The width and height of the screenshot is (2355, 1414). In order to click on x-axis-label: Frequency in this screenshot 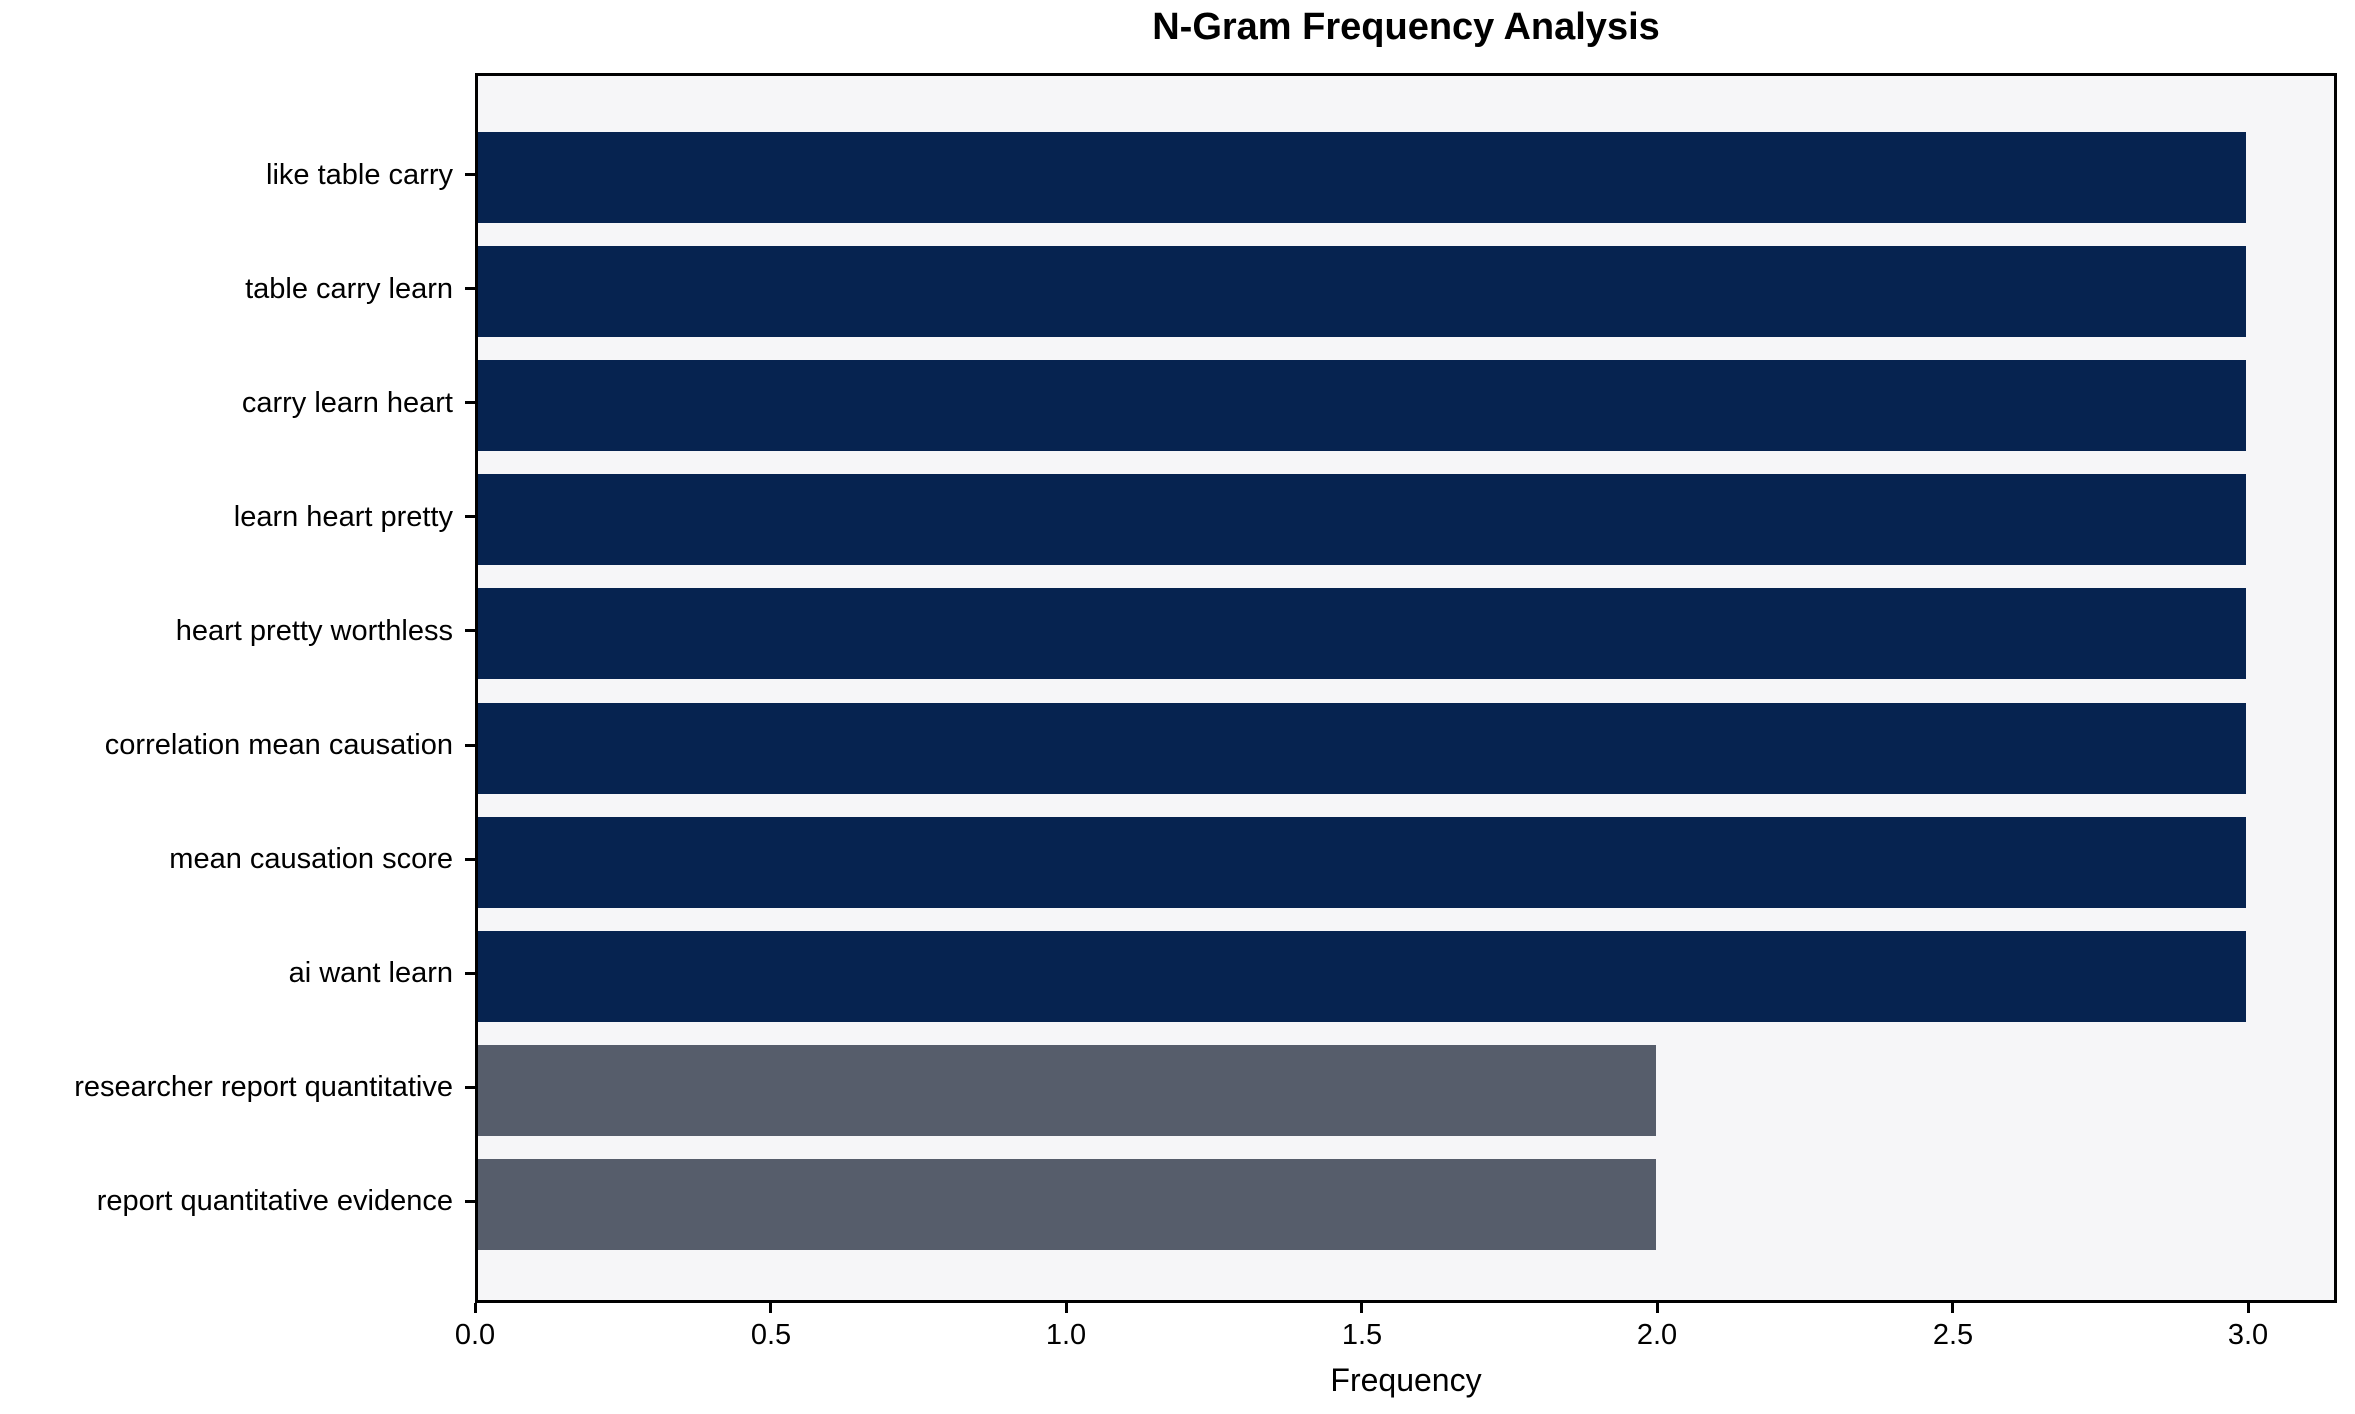, I will do `click(1406, 1380)`.